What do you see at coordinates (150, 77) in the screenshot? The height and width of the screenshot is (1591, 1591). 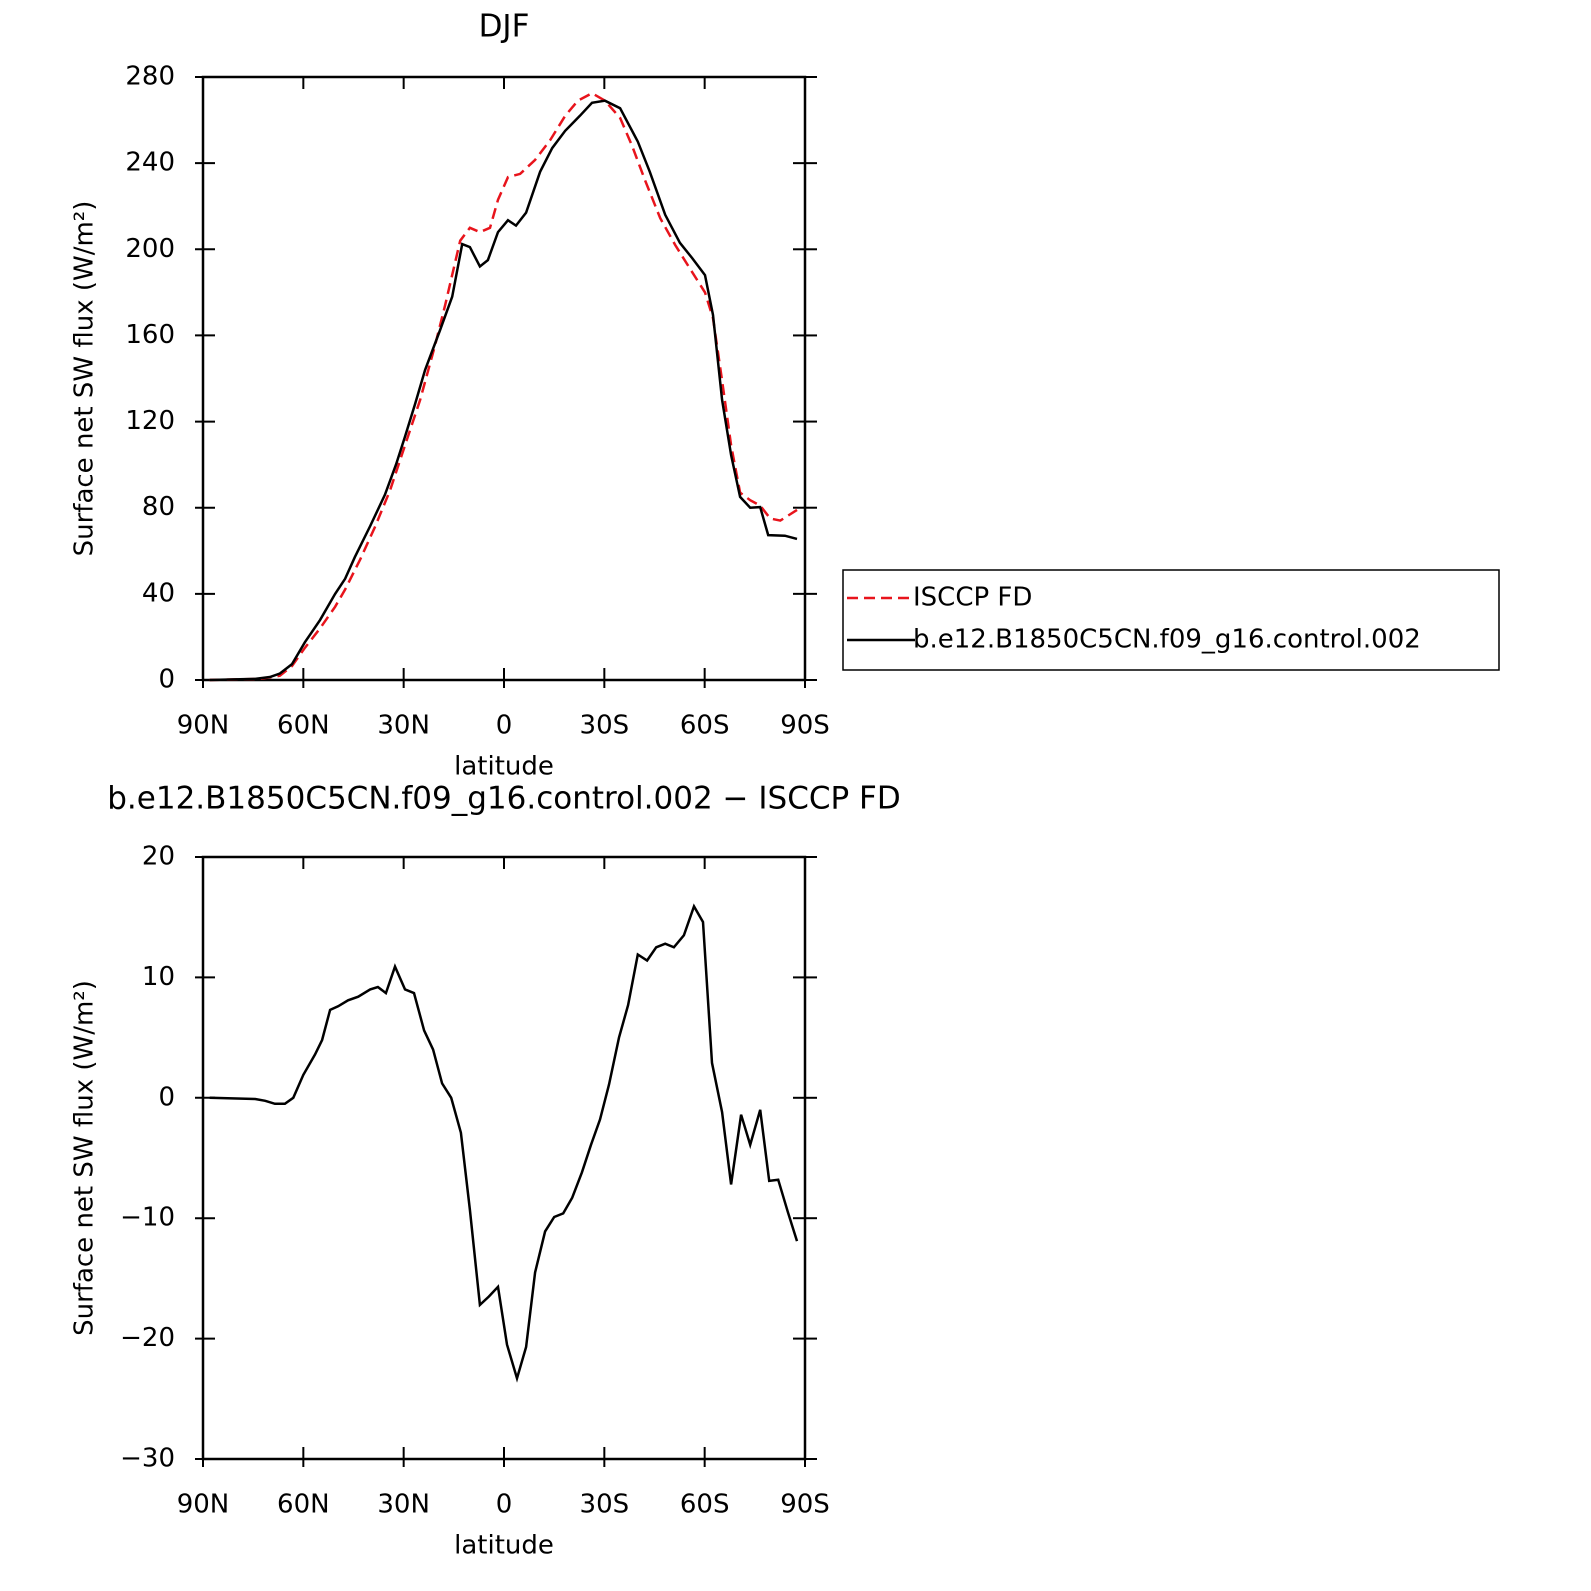 I see `y-tick-label: 280` at bounding box center [150, 77].